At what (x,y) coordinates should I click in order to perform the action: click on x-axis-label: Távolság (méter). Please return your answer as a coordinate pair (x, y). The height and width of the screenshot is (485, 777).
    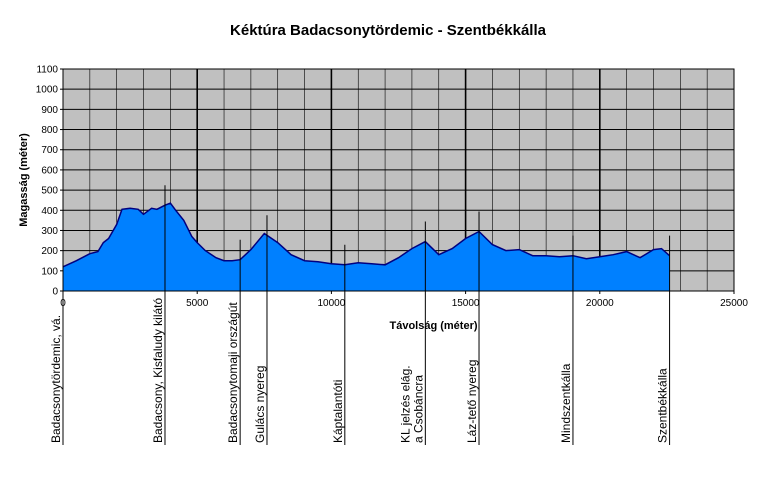
    Looking at the image, I should click on (433, 326).